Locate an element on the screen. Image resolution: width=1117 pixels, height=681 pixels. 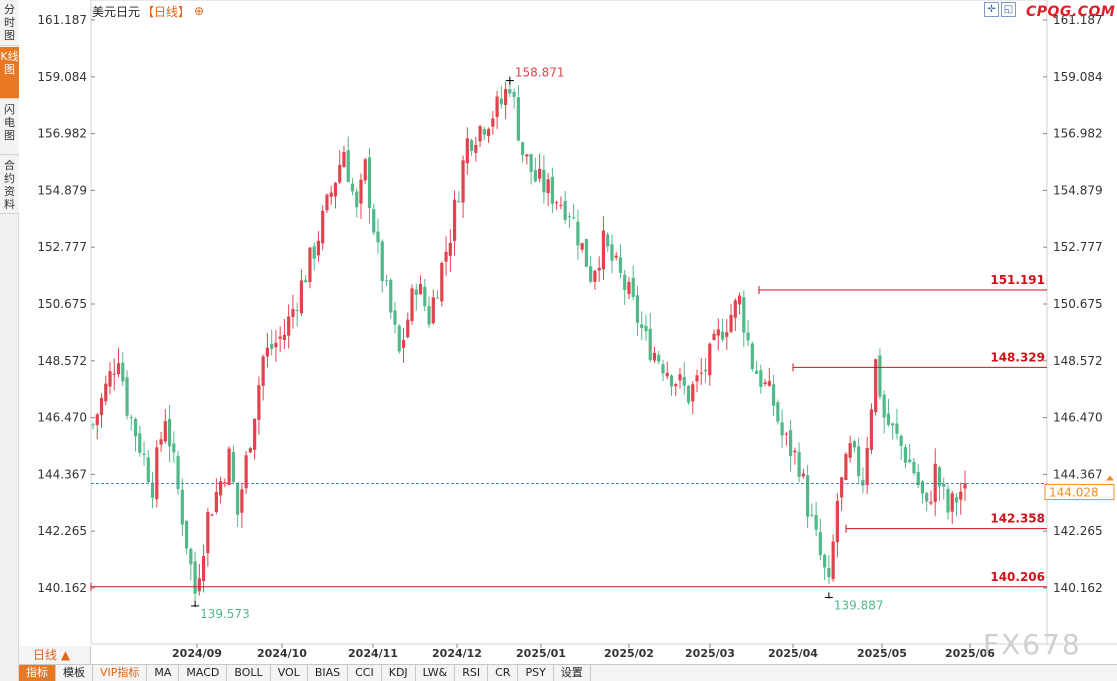
indicator-tab: PSY is located at coordinates (536, 673).